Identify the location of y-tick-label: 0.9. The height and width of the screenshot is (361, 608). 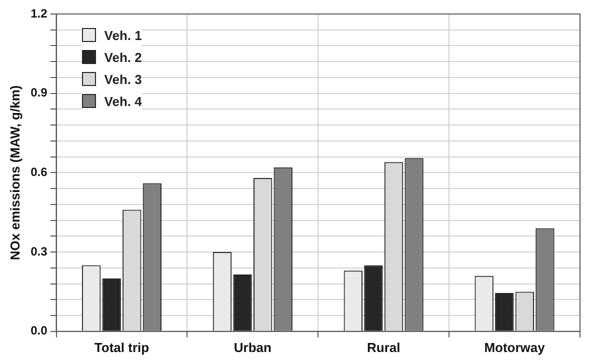
(39, 93).